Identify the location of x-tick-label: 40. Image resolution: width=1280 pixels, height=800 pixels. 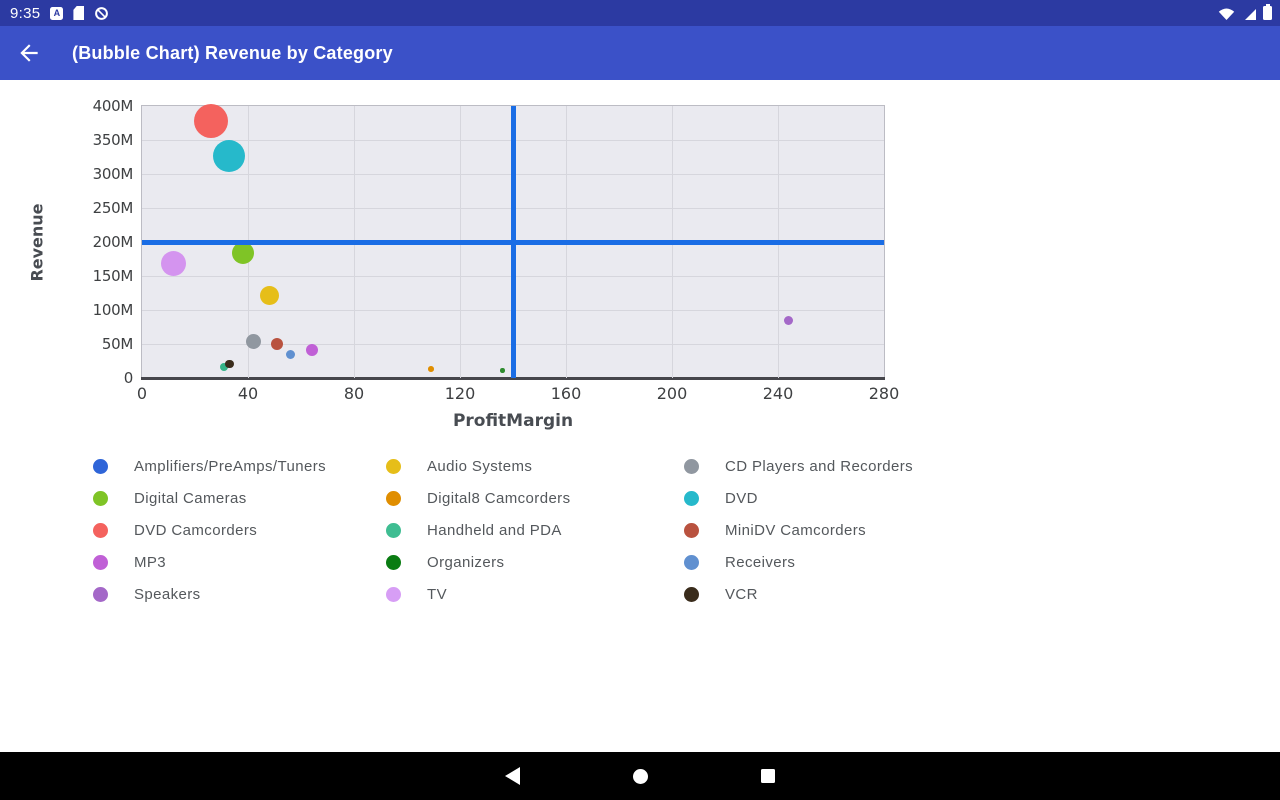
(248, 393).